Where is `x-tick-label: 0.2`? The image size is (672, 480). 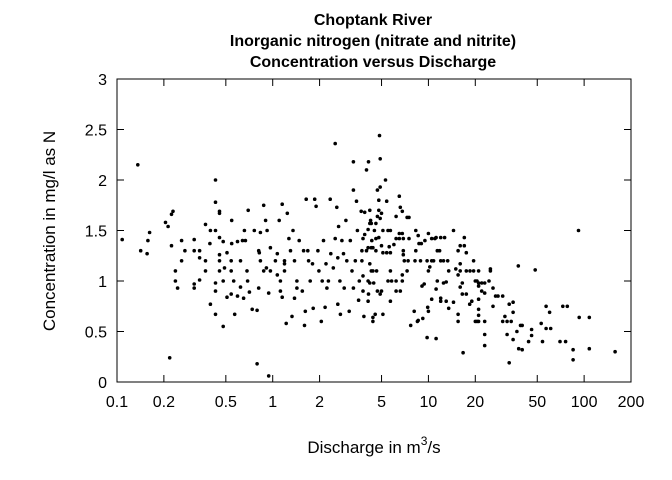
x-tick-label: 0.2 is located at coordinates (164, 402).